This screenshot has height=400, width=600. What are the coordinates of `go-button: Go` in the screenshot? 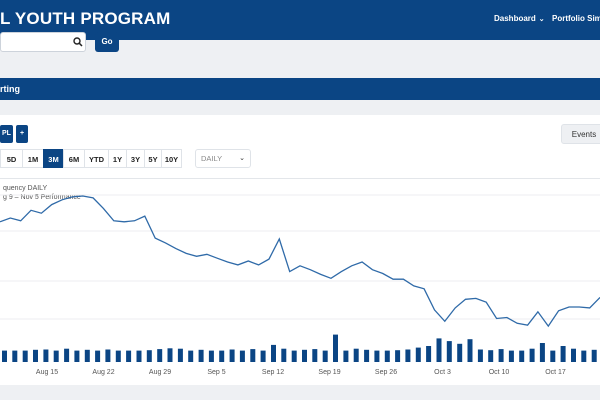 It's located at (107, 42).